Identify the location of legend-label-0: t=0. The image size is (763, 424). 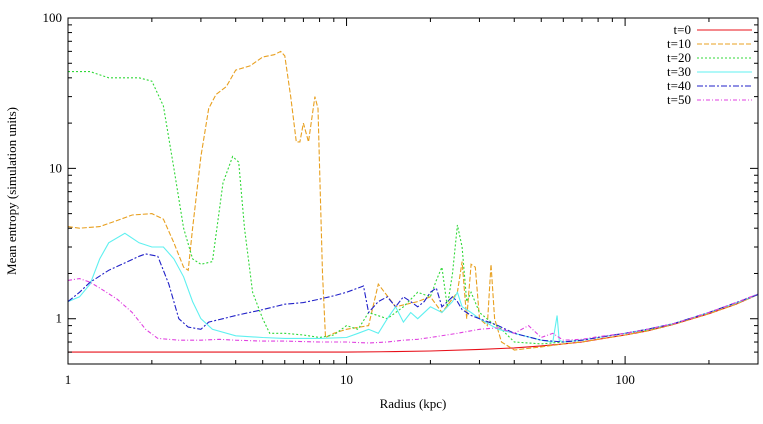
(682, 29).